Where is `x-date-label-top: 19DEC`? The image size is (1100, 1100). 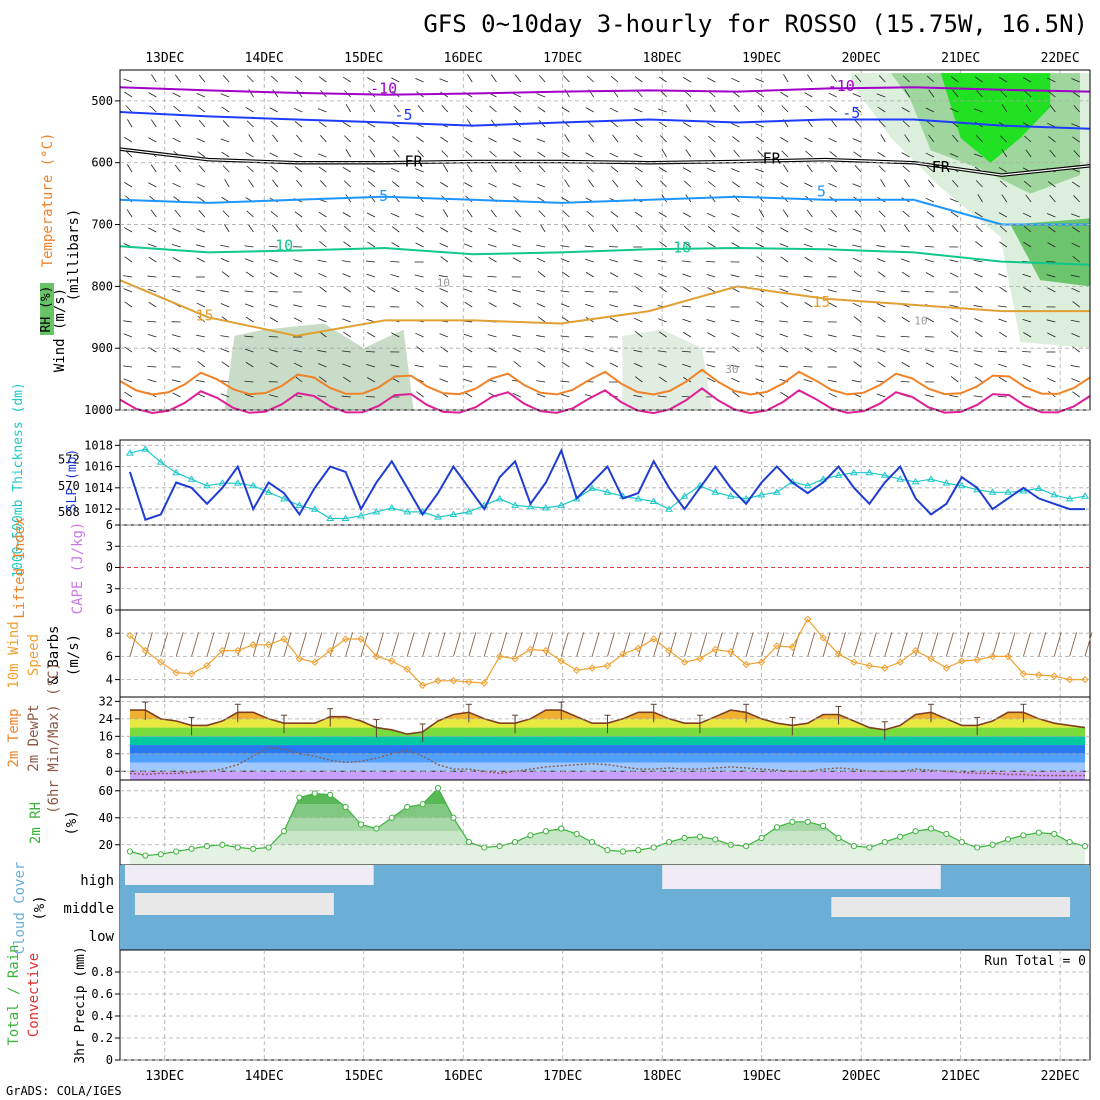
x-date-label-top: 19DEC is located at coordinates (761, 58).